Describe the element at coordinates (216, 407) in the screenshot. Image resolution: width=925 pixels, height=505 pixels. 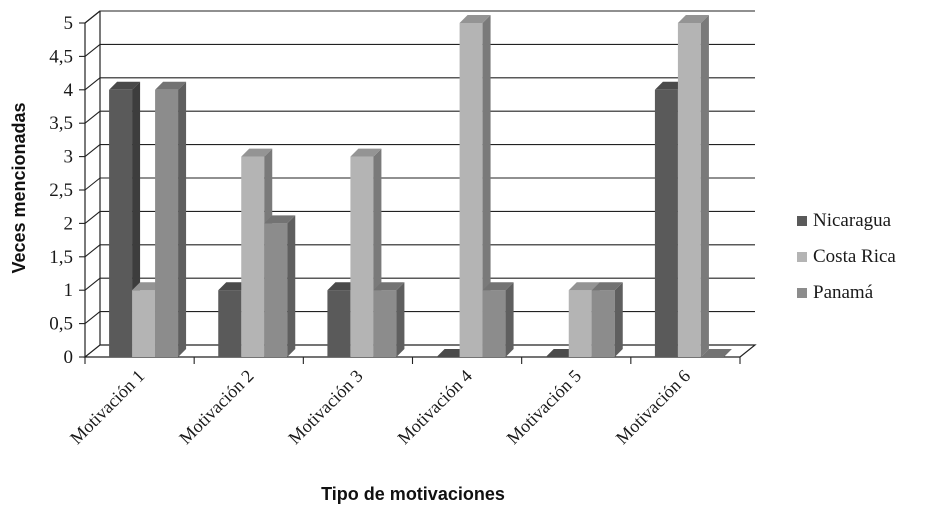
I see `x-tick-label: Motivación 2` at that location.